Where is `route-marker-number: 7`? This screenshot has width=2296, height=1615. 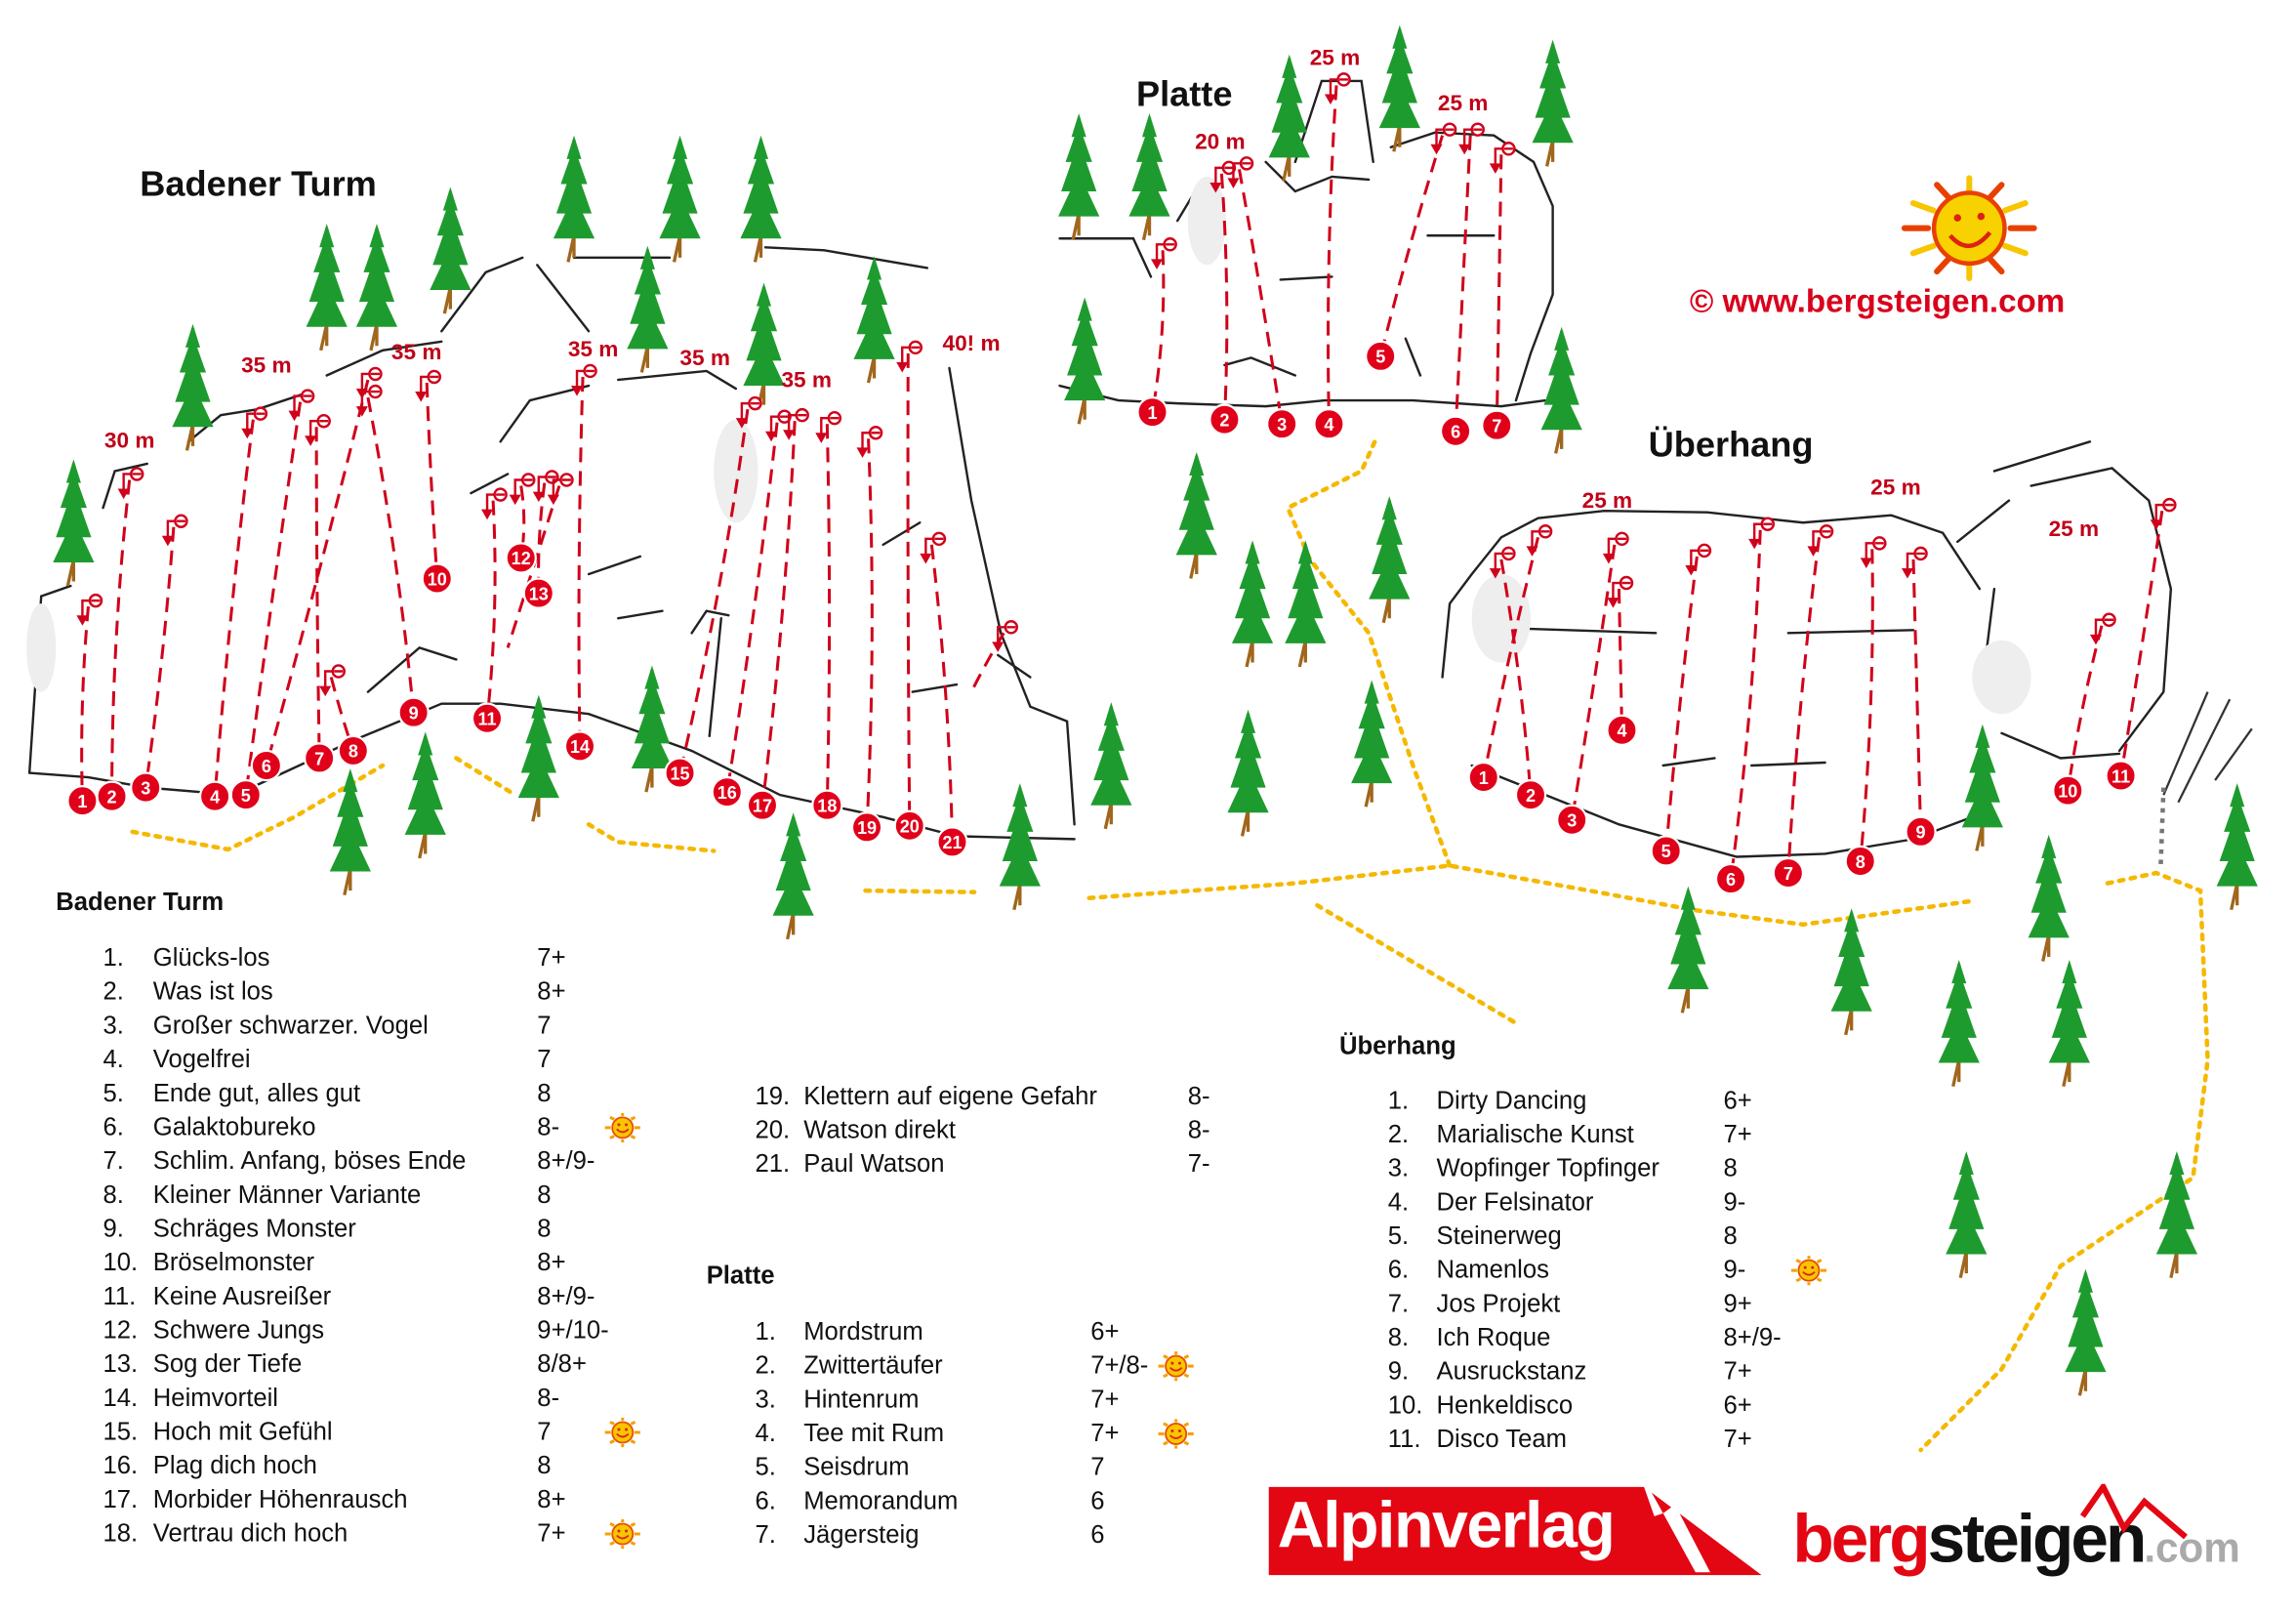
route-marker-number: 7 is located at coordinates (1496, 427).